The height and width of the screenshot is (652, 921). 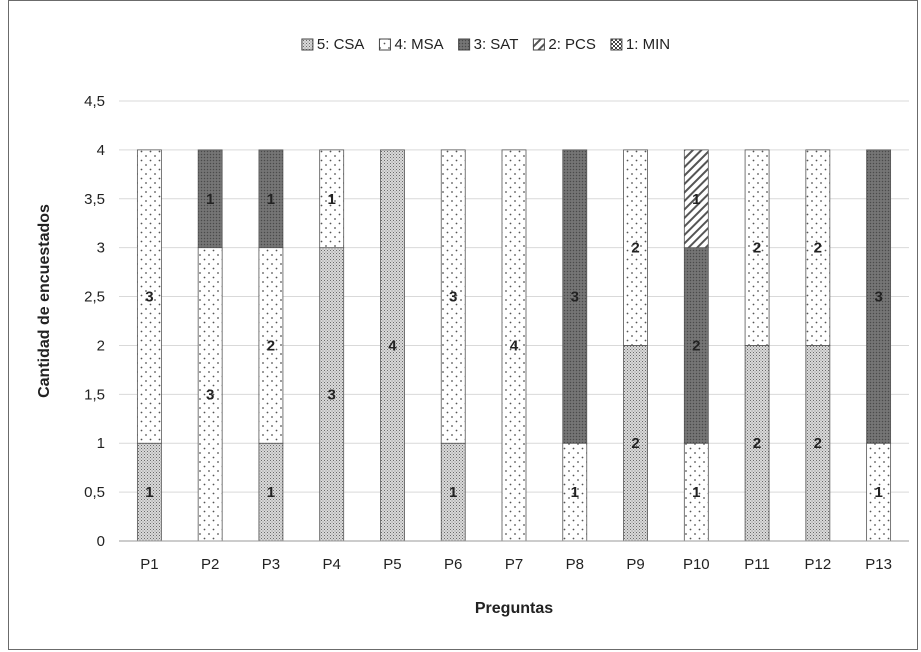 I want to click on x-tick-labels: P1 P2 P3 P4 P5 P6 P7 P8 P9 P10 P11 P12 P13, so click(x=516, y=564).